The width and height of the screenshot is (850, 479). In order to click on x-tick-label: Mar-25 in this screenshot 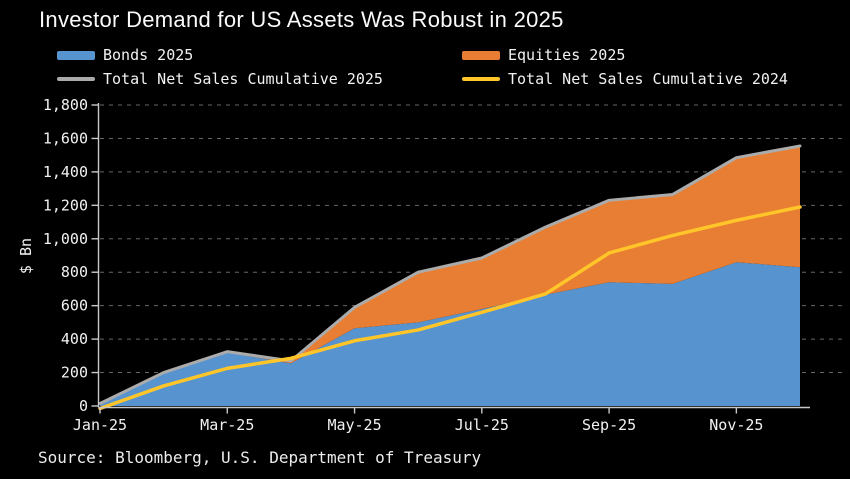, I will do `click(227, 425)`.